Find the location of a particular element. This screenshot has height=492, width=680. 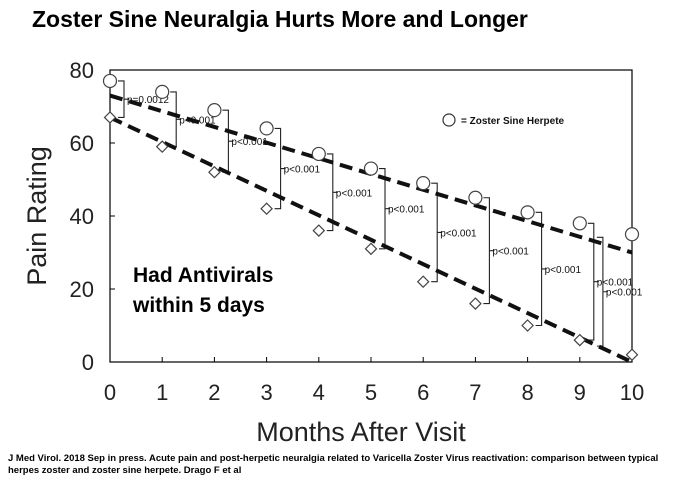

x-tick-label: 1 is located at coordinates (162, 392).